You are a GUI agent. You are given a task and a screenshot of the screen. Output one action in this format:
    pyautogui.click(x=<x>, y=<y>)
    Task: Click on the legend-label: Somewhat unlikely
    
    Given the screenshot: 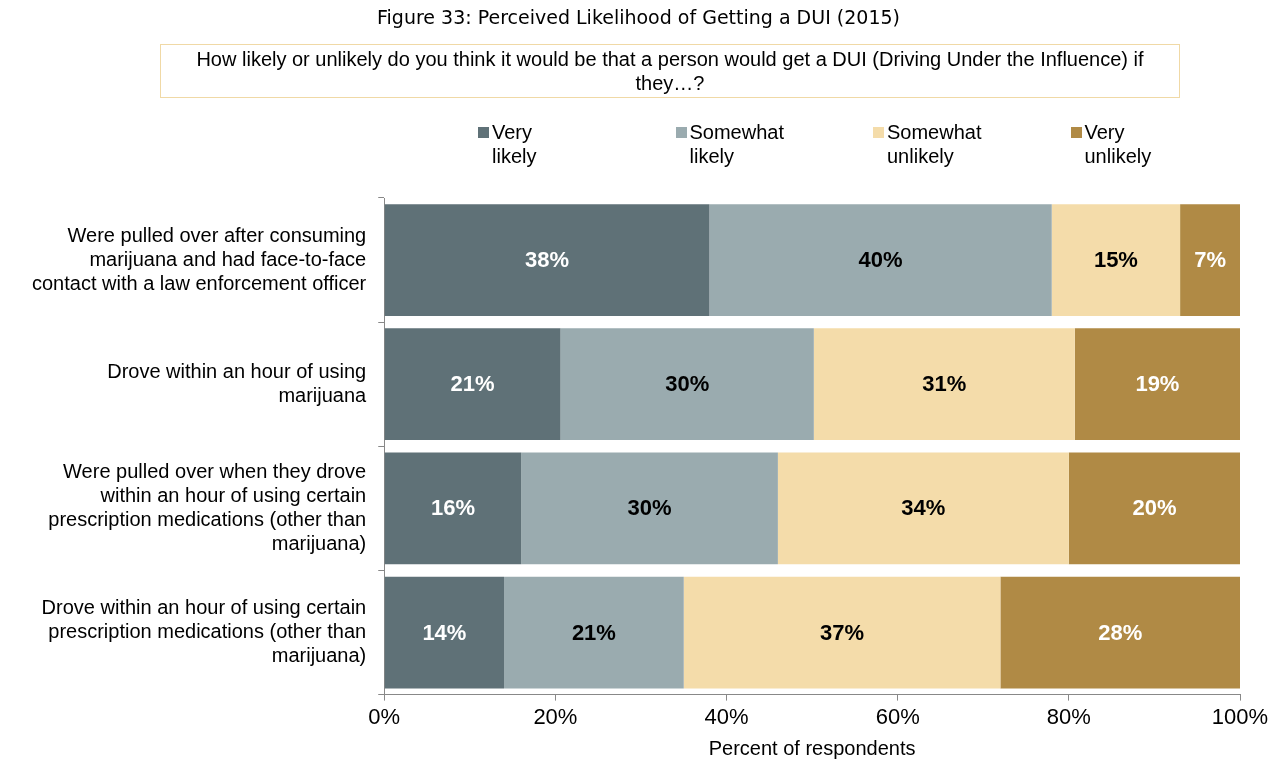 What is the action you would take?
    pyautogui.click(x=934, y=144)
    